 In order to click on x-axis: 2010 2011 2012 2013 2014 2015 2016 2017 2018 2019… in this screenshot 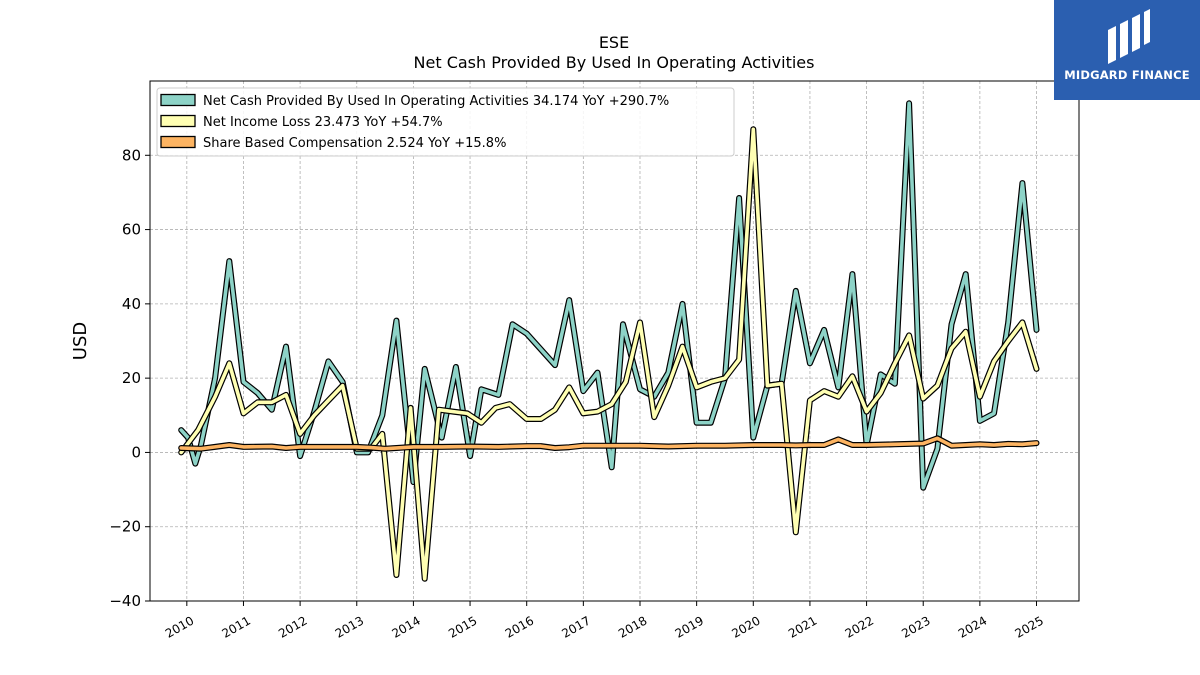, I will do `click(604, 621)`.